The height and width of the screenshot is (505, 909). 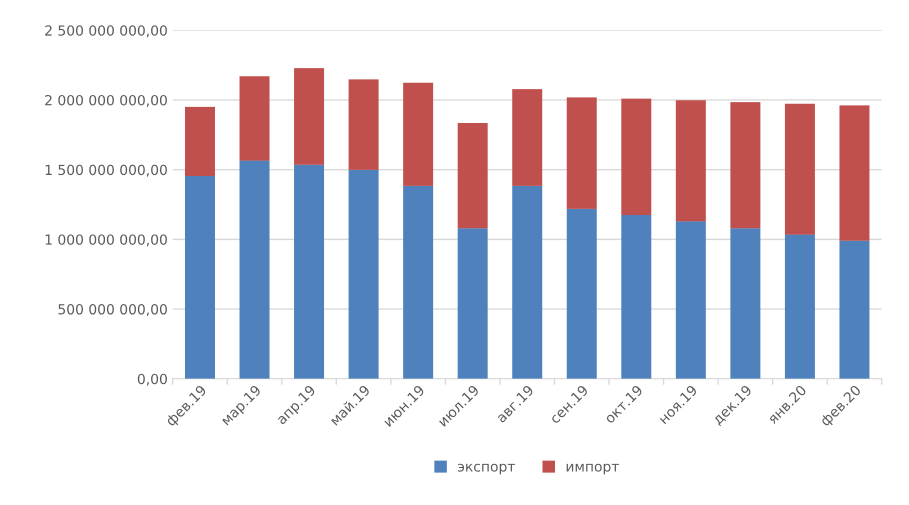 I want to click on y-tick-label: 0,00, so click(x=152, y=380).